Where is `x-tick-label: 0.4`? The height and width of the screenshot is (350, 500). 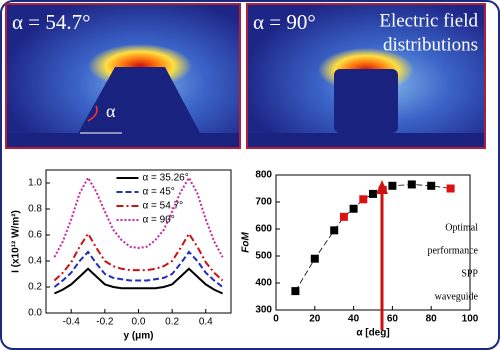 x-tick-label: 0.4 is located at coordinates (206, 322).